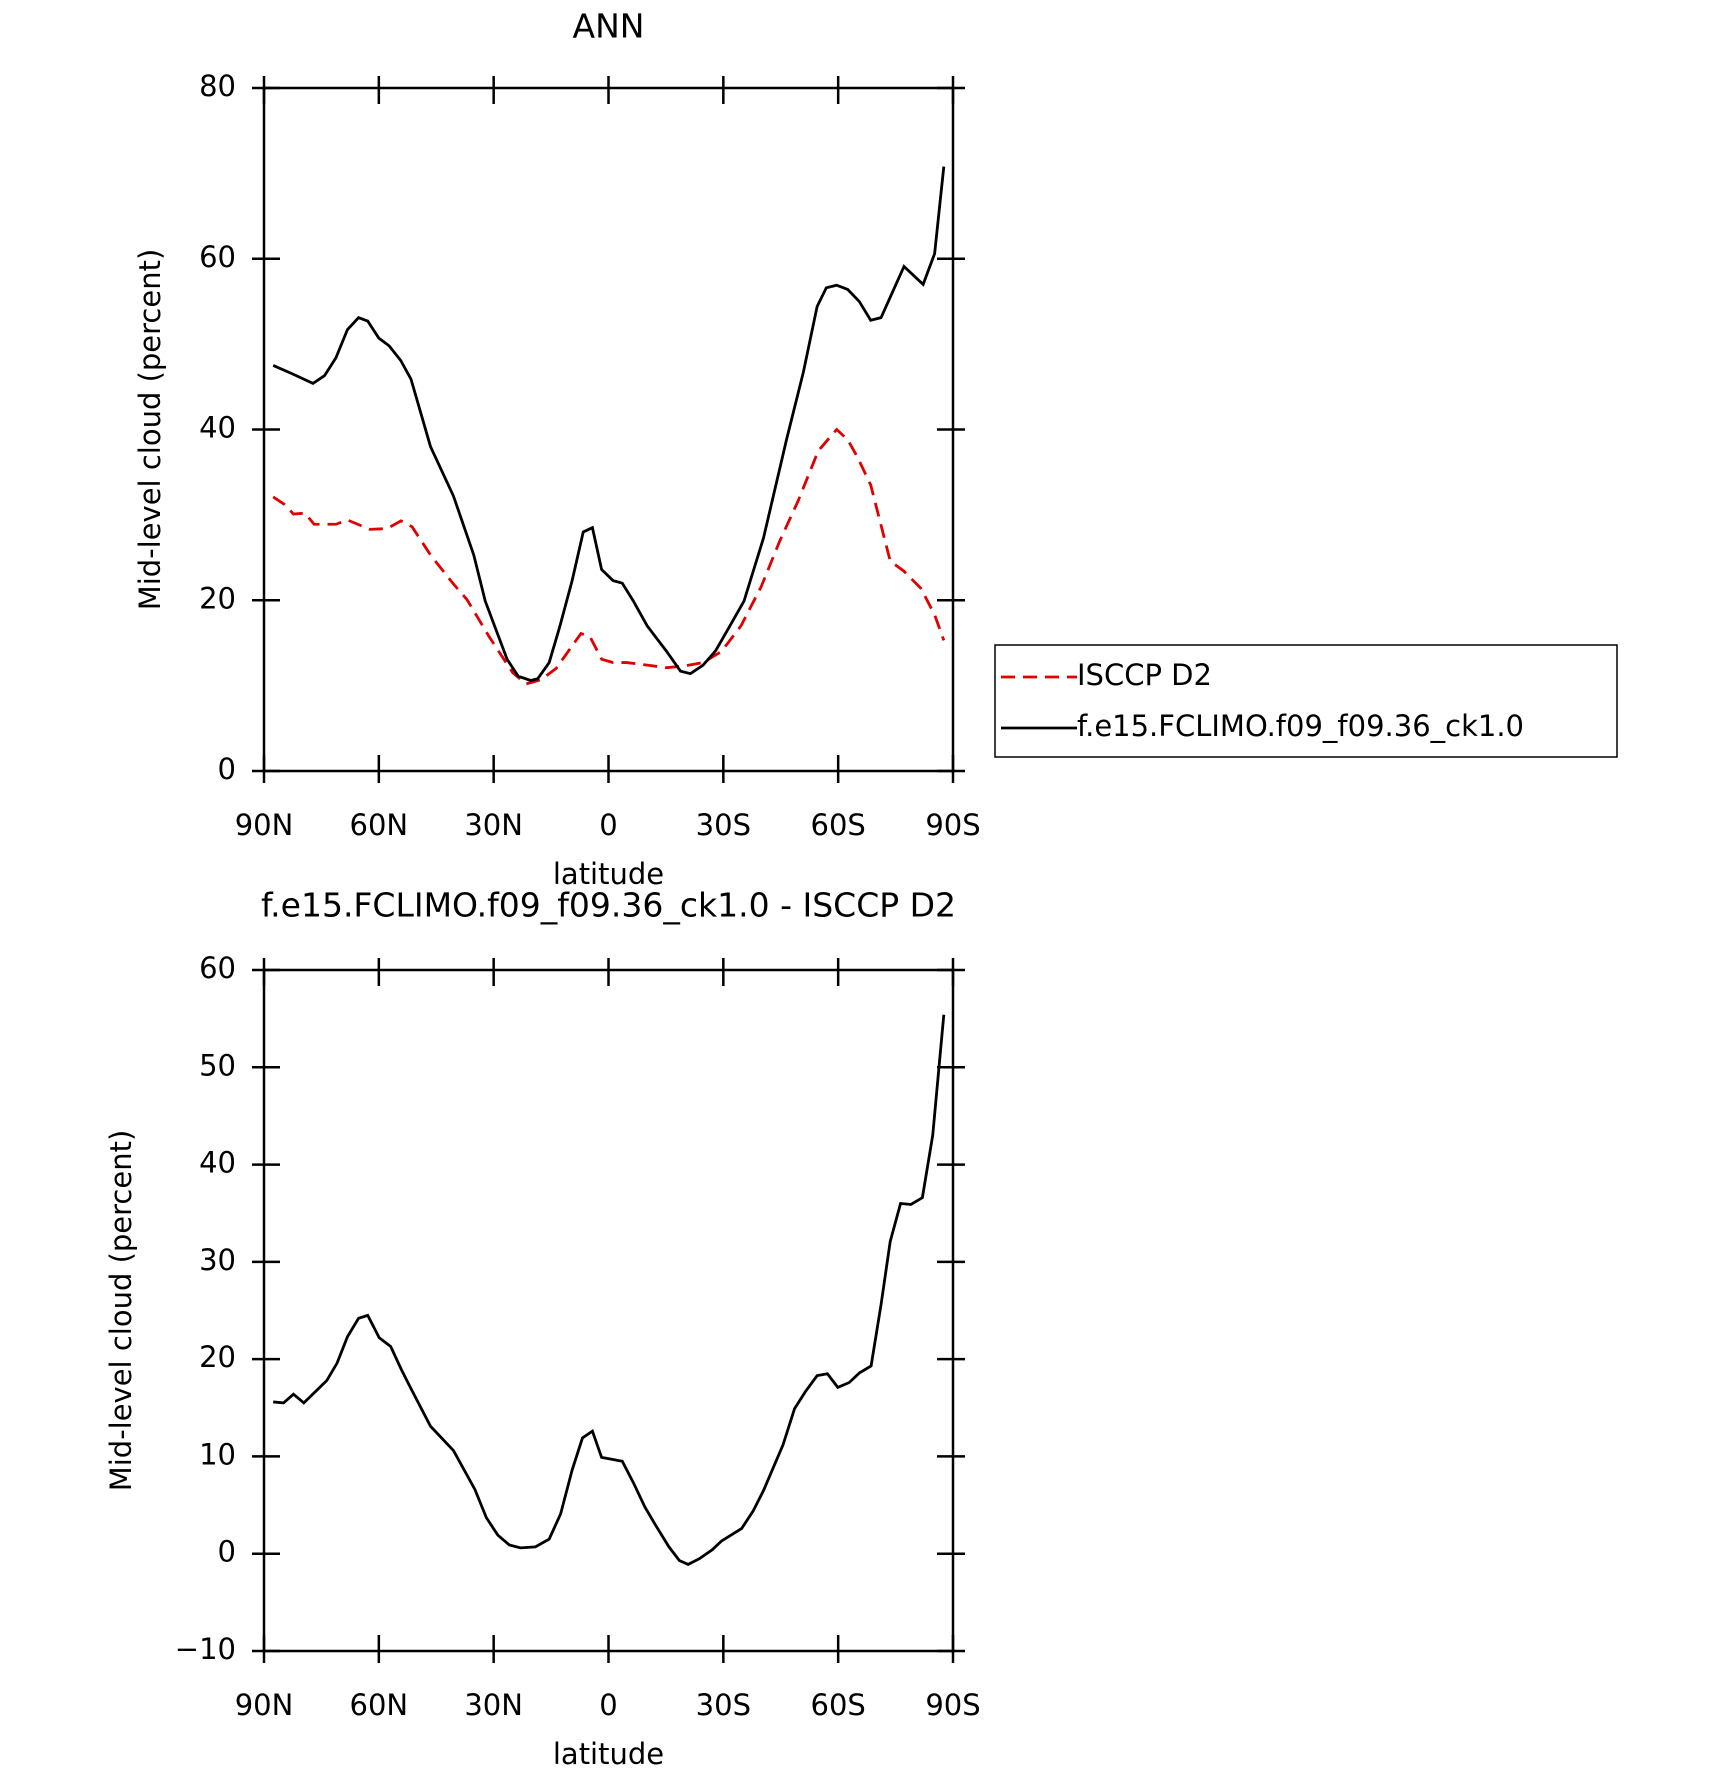 The height and width of the screenshot is (1773, 1710). Describe the element at coordinates (1300, 726) in the screenshot. I see `legend-label: f.e15.FCLIMO.f09_f09.36_ck1.0` at that location.